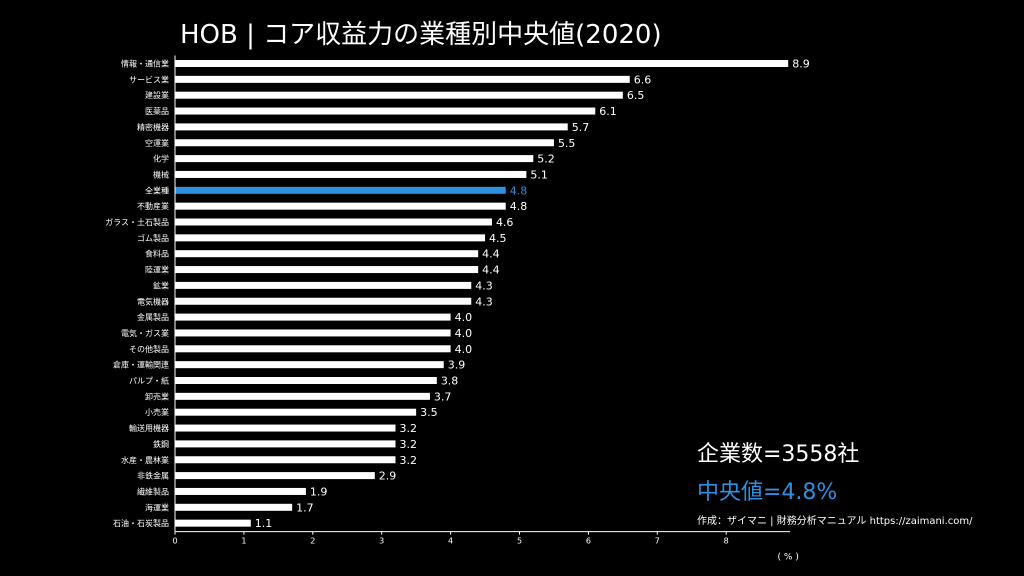 The width and height of the screenshot is (1024, 576). Describe the element at coordinates (767, 492) in the screenshot. I see `median-value: 中央値=4.8%` at that location.